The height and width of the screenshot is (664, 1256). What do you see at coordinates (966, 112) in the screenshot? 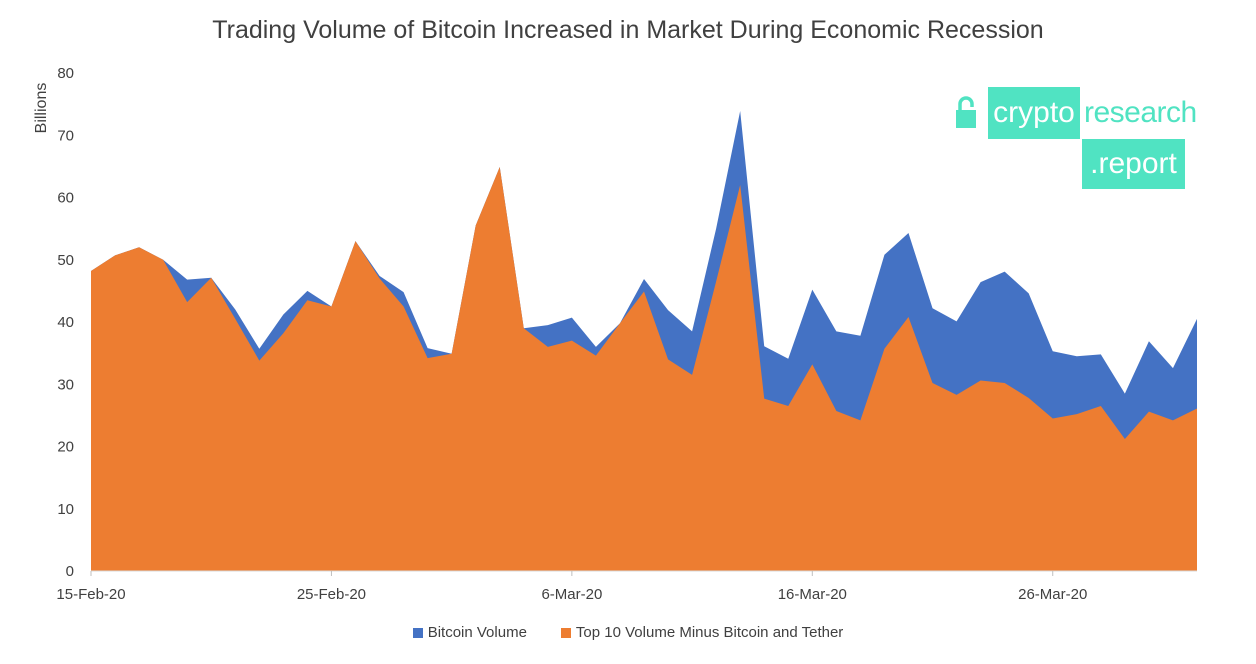
I see `lock-icon` at bounding box center [966, 112].